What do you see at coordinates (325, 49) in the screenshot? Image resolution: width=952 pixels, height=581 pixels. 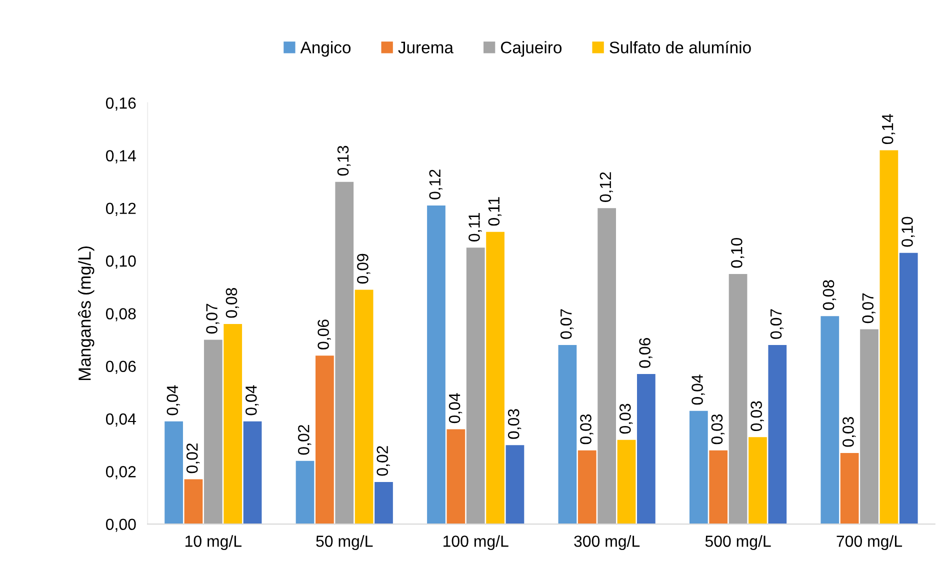 I see `legend-label: Angico` at bounding box center [325, 49].